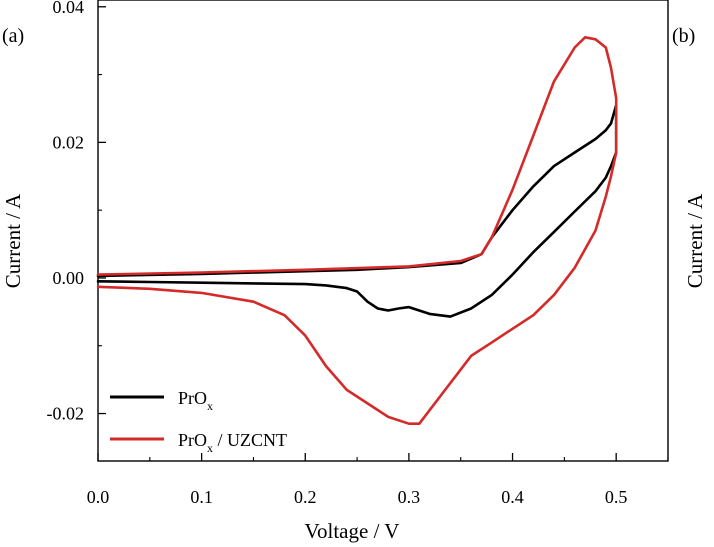 The image size is (714, 547). Describe the element at coordinates (695, 240) in the screenshot. I see `y-axis-title-panel-b: Current / A` at that location.